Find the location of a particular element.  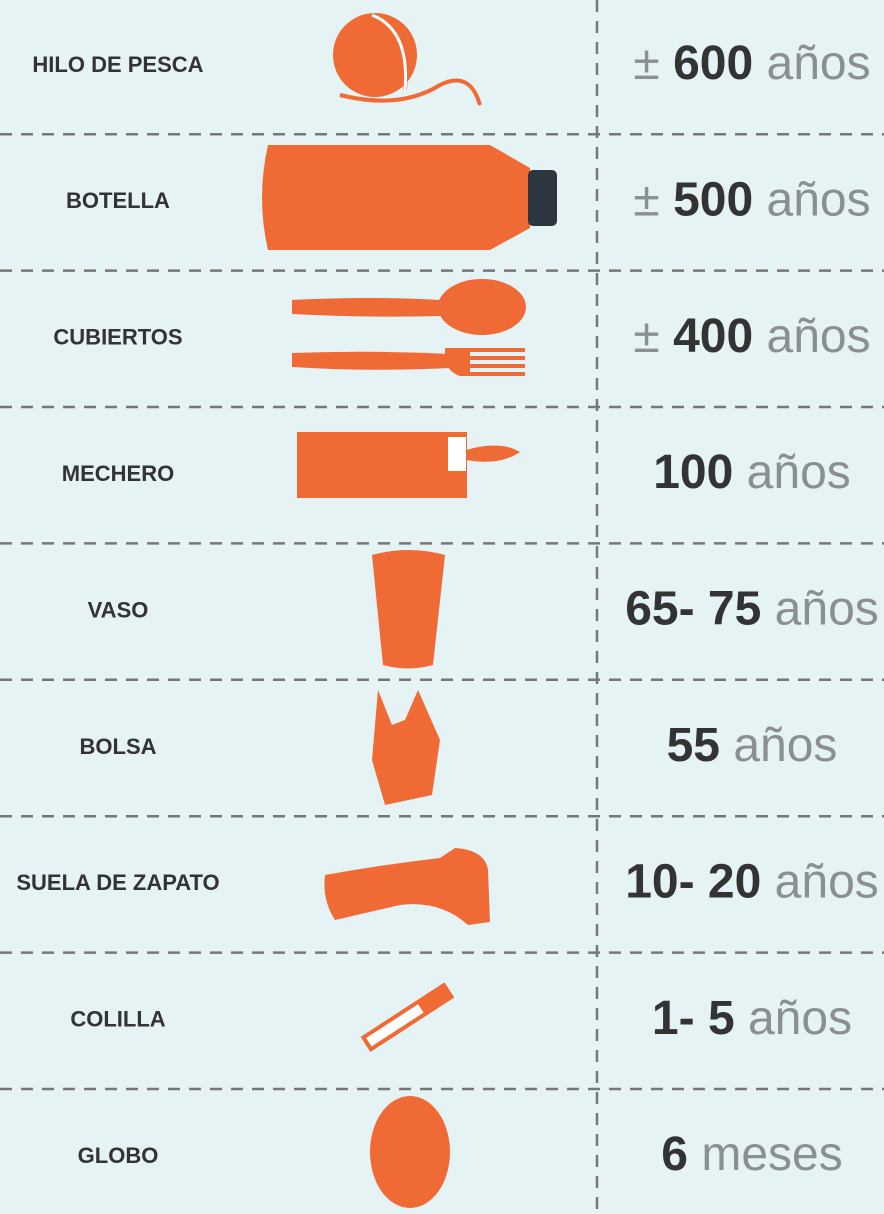

duration: ± 400 años is located at coordinates (751, 335).